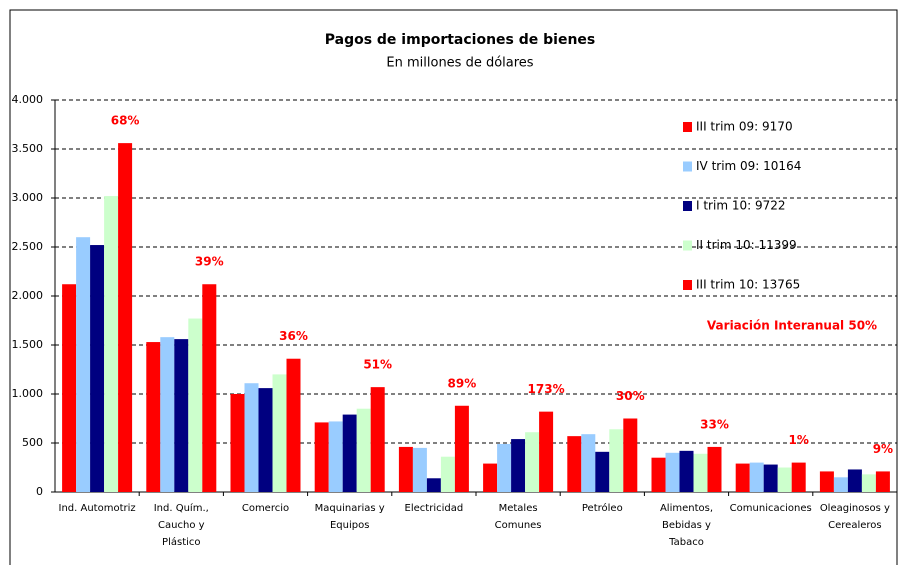 This screenshot has height=565, width=904. I want to click on variation-label: 68%, so click(125, 121).